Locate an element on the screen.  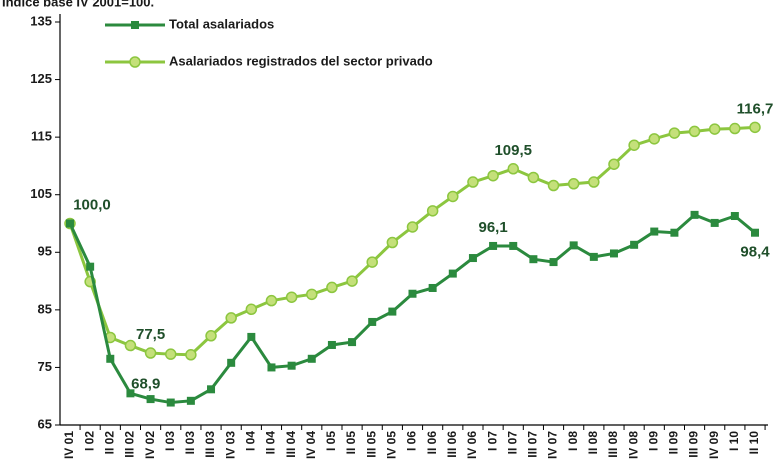
x-tick-label: II 02 is located at coordinates (109, 443).